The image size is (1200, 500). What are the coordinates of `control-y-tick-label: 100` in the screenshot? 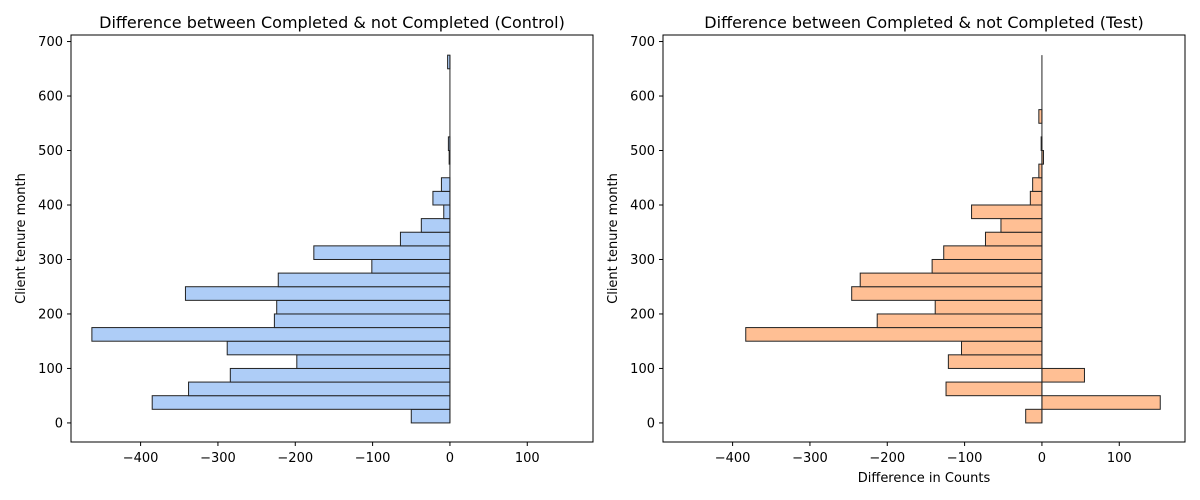 It's located at (50, 369).